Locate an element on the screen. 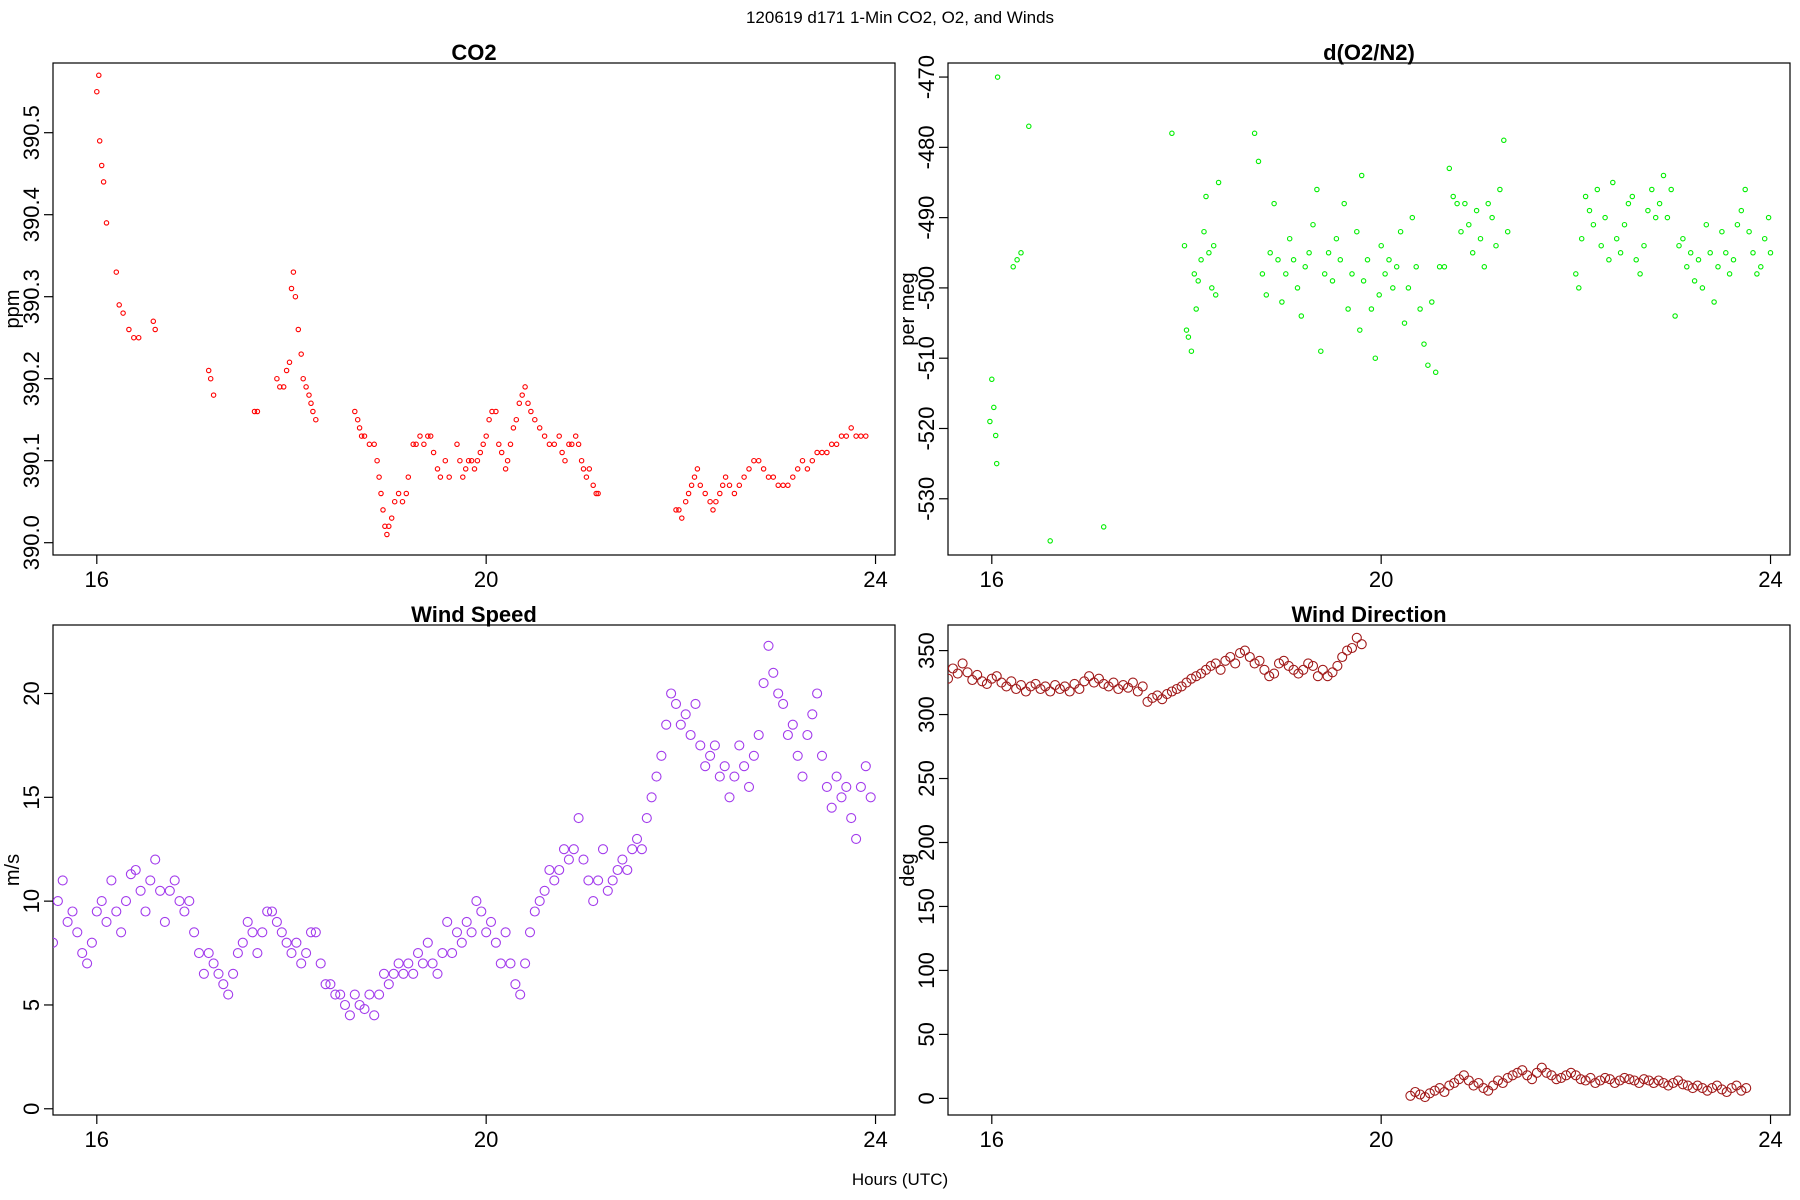 The width and height of the screenshot is (1800, 1200). o2-y-tick-label: -470 is located at coordinates (926, 77).